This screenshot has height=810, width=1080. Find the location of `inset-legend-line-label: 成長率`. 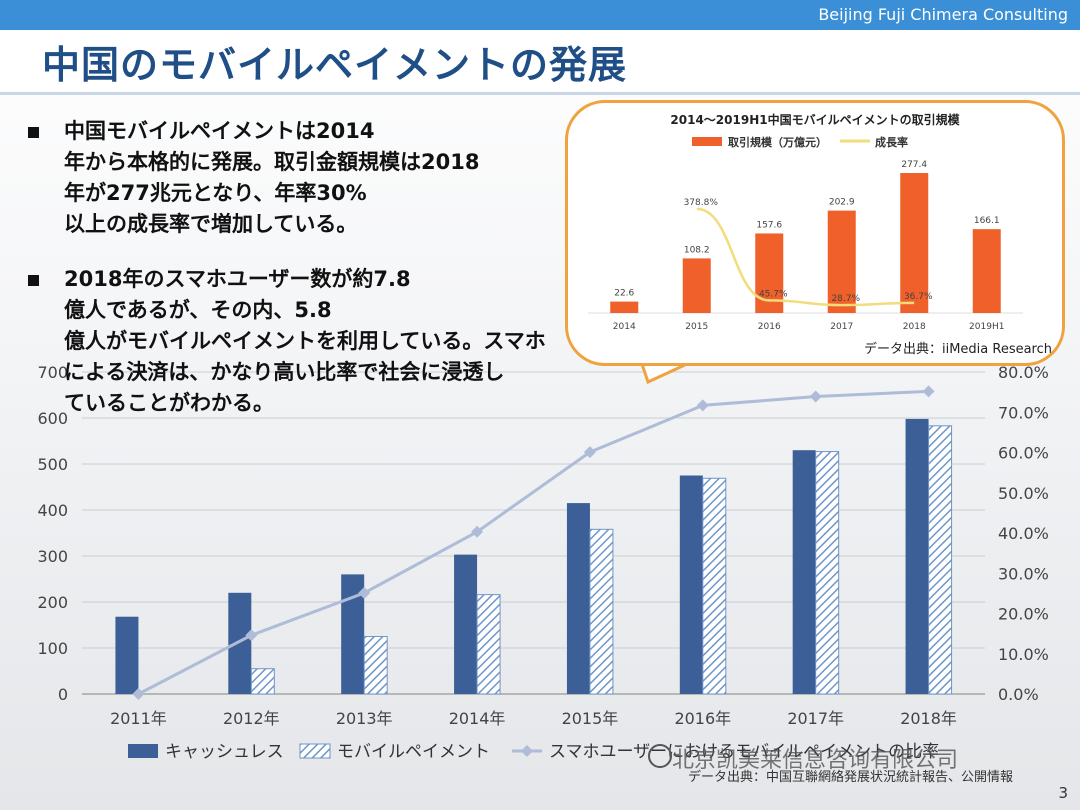

inset-legend-line-label: 成長率 is located at coordinates (891, 142).